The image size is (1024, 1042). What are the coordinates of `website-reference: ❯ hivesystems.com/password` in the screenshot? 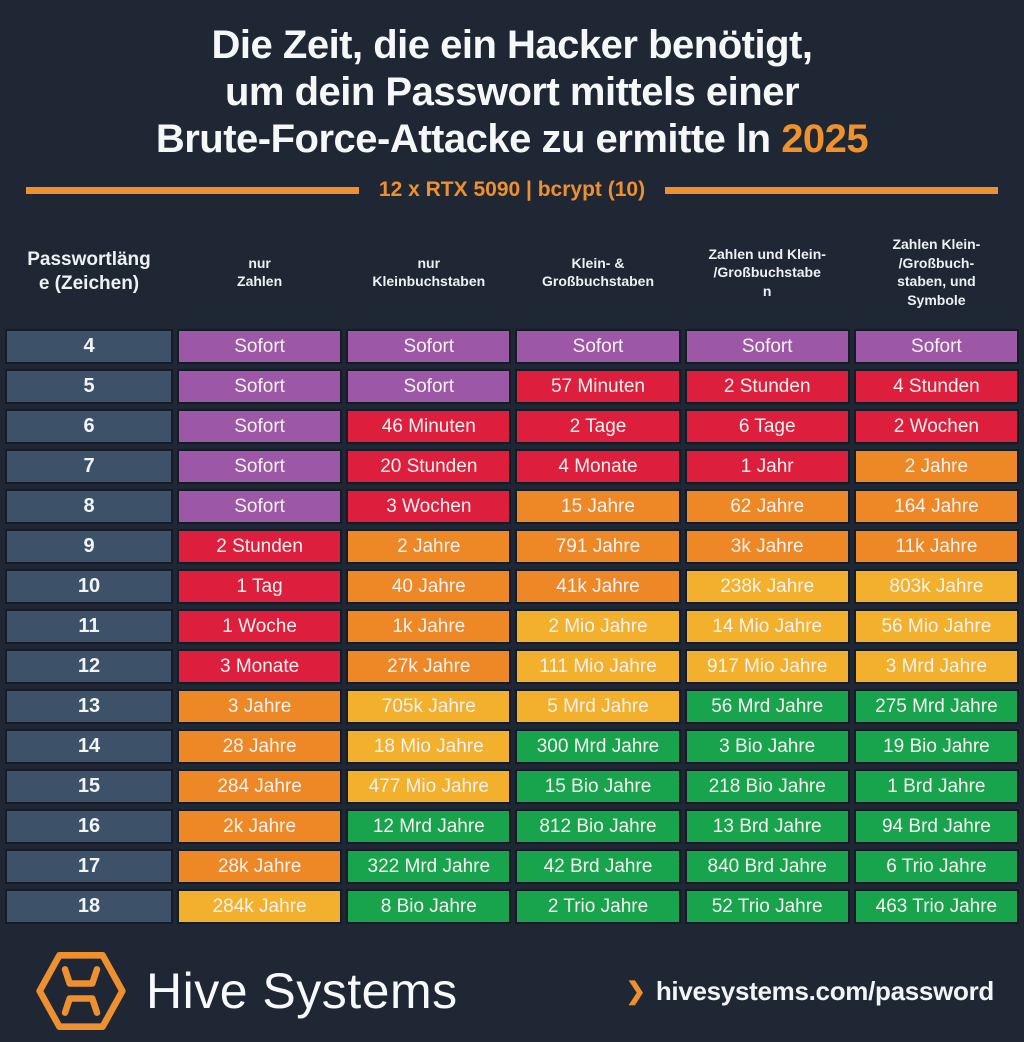 It's located at (810, 991).